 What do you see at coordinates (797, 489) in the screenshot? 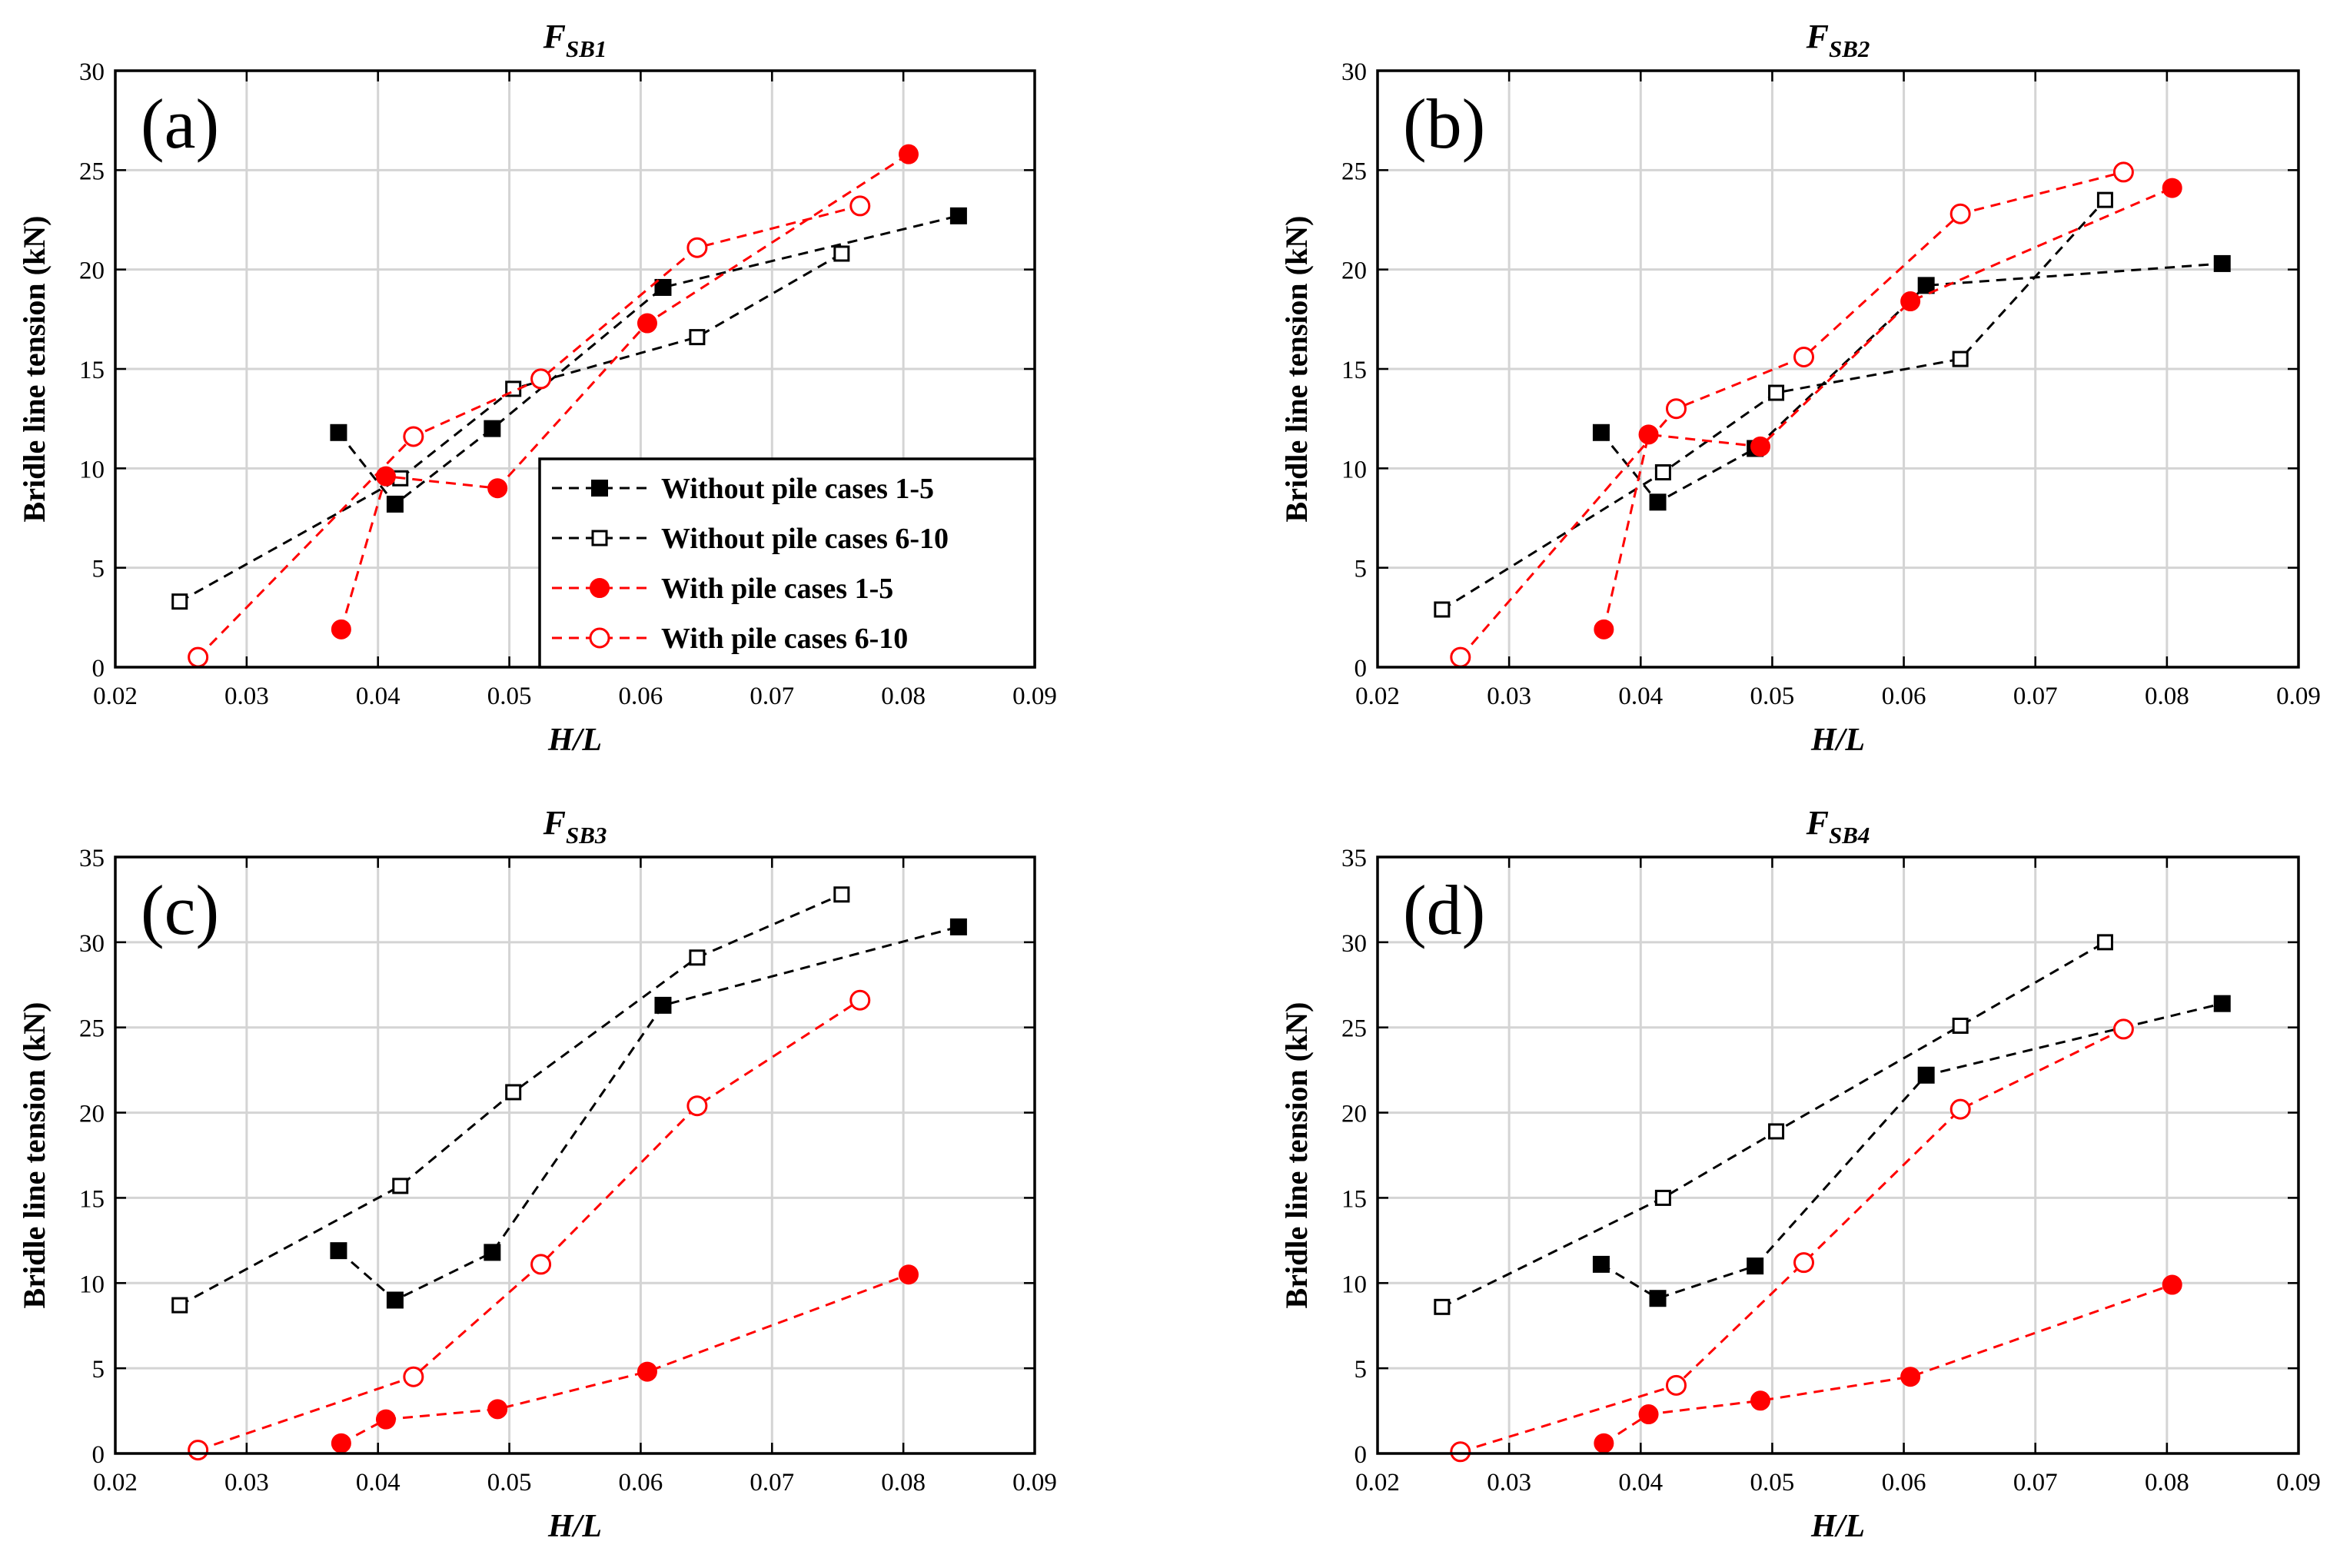
I see `legend-label: Without pile cases 1-5` at bounding box center [797, 489].